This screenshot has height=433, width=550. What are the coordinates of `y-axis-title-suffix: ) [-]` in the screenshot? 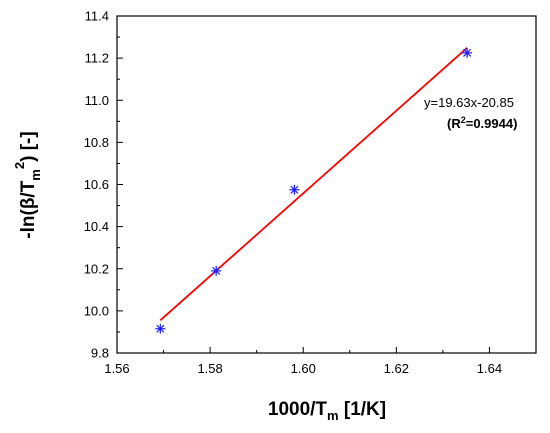 It's located at (28, 146).